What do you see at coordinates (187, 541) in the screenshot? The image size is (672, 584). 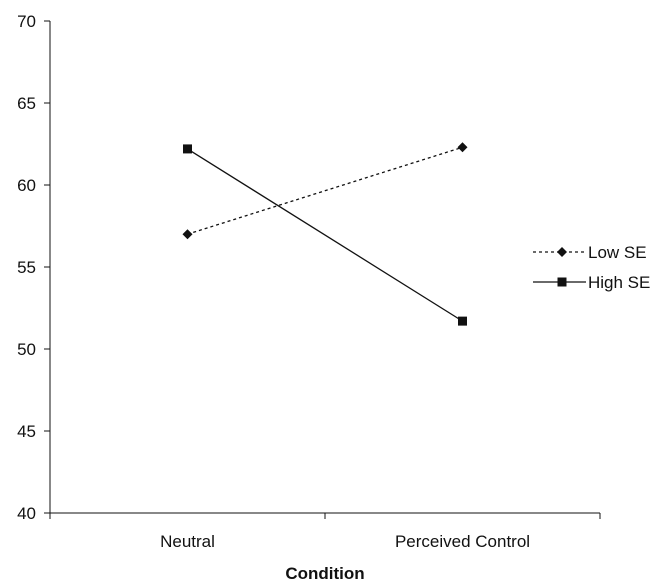 I see `x-tick-label: Neutral` at bounding box center [187, 541].